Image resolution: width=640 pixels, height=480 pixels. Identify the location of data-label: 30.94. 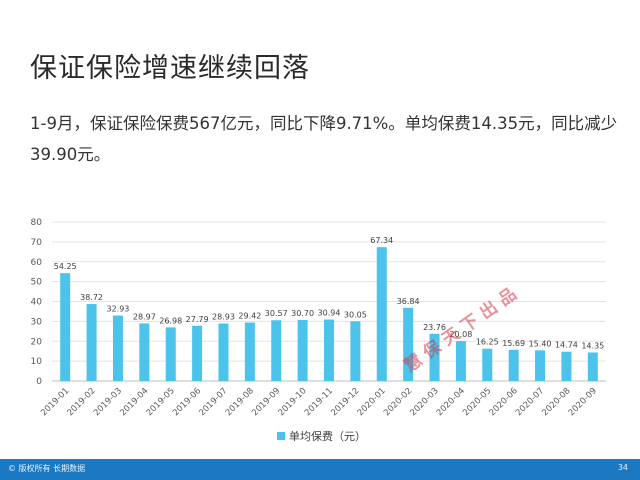
(329, 313).